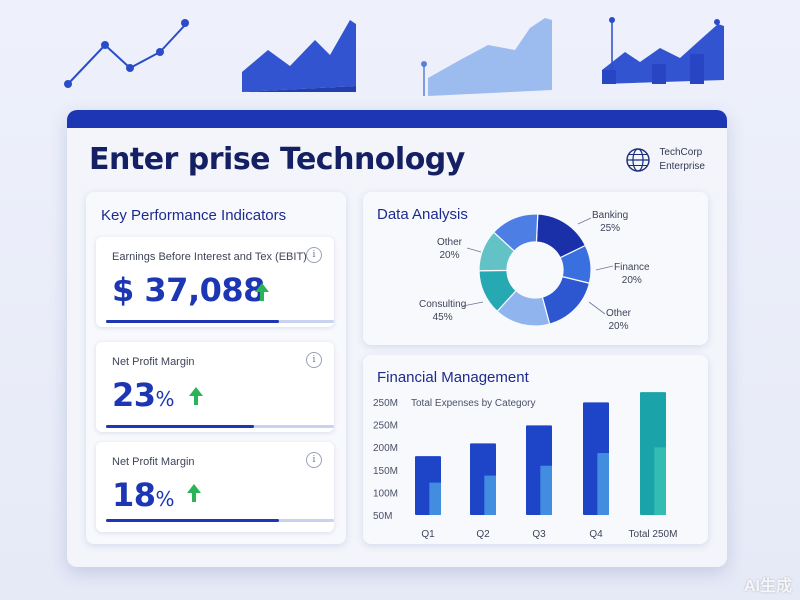 Image resolution: width=800 pixels, height=600 pixels. I want to click on slice-label-finance: Finance 20%, so click(632, 274).